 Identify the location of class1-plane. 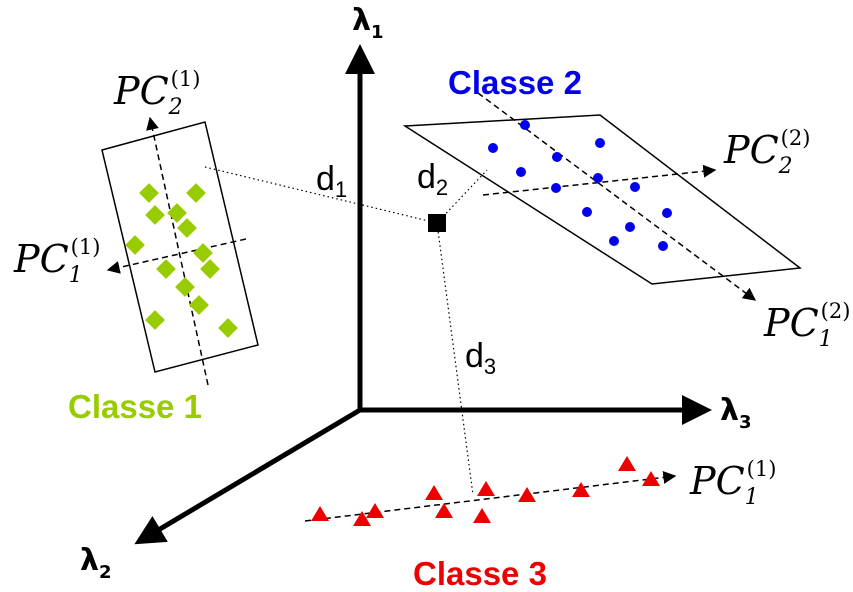
(180, 247).